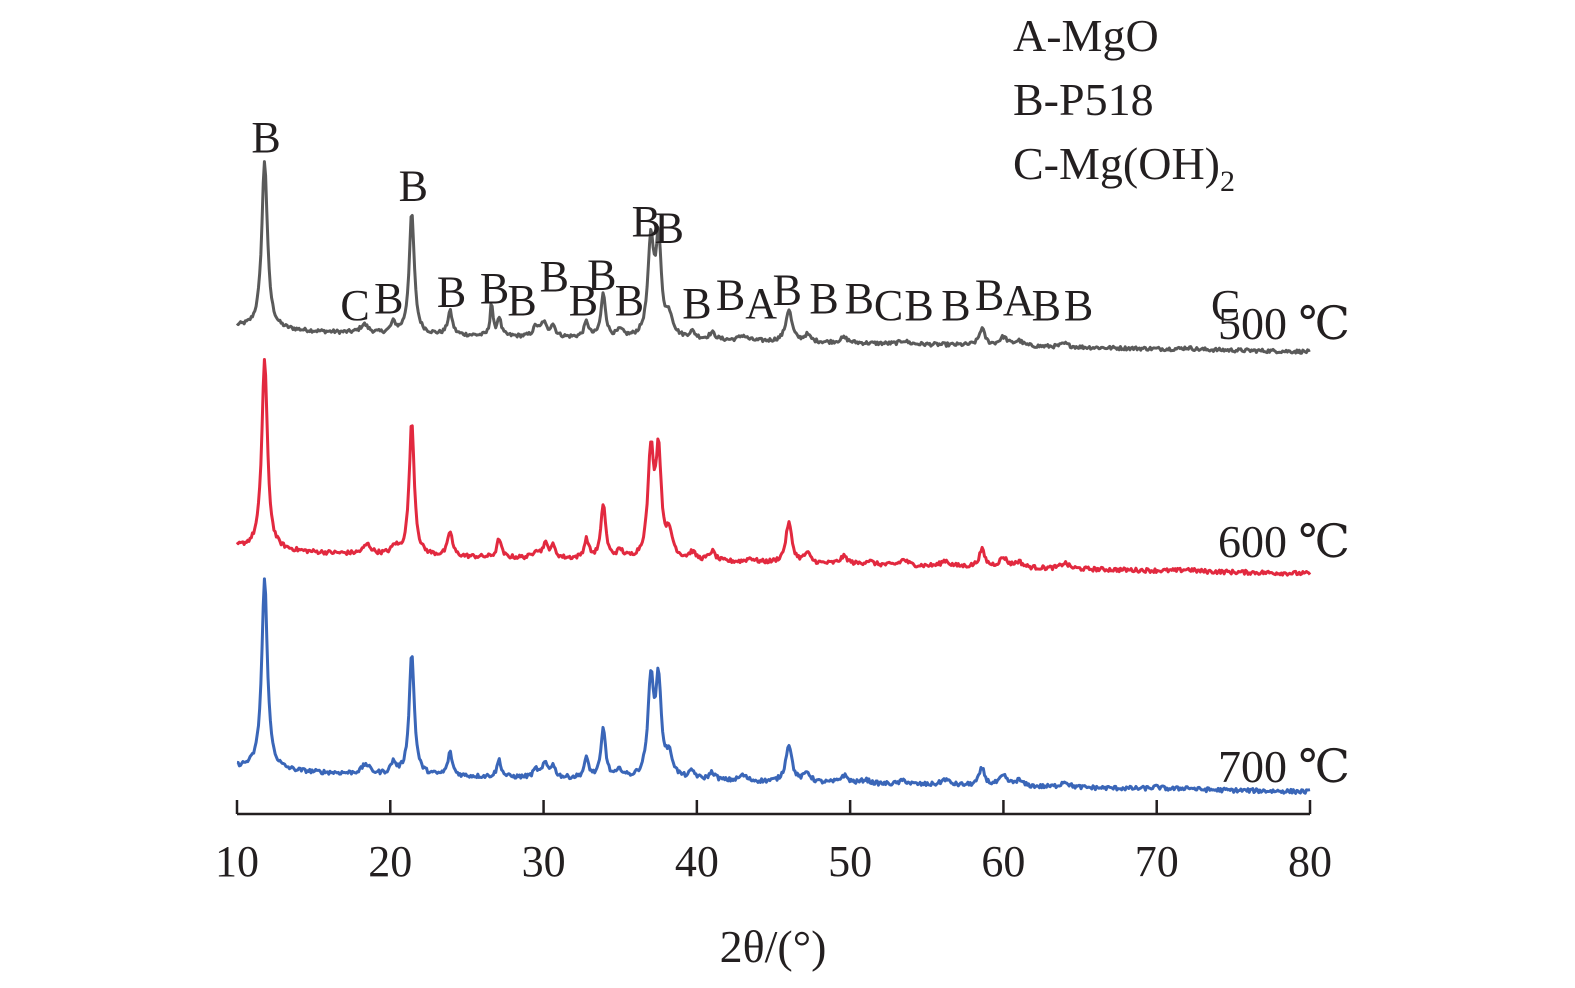 The width and height of the screenshot is (1575, 988). What do you see at coordinates (1019, 300) in the screenshot?
I see `peak-label-23: A` at bounding box center [1019, 300].